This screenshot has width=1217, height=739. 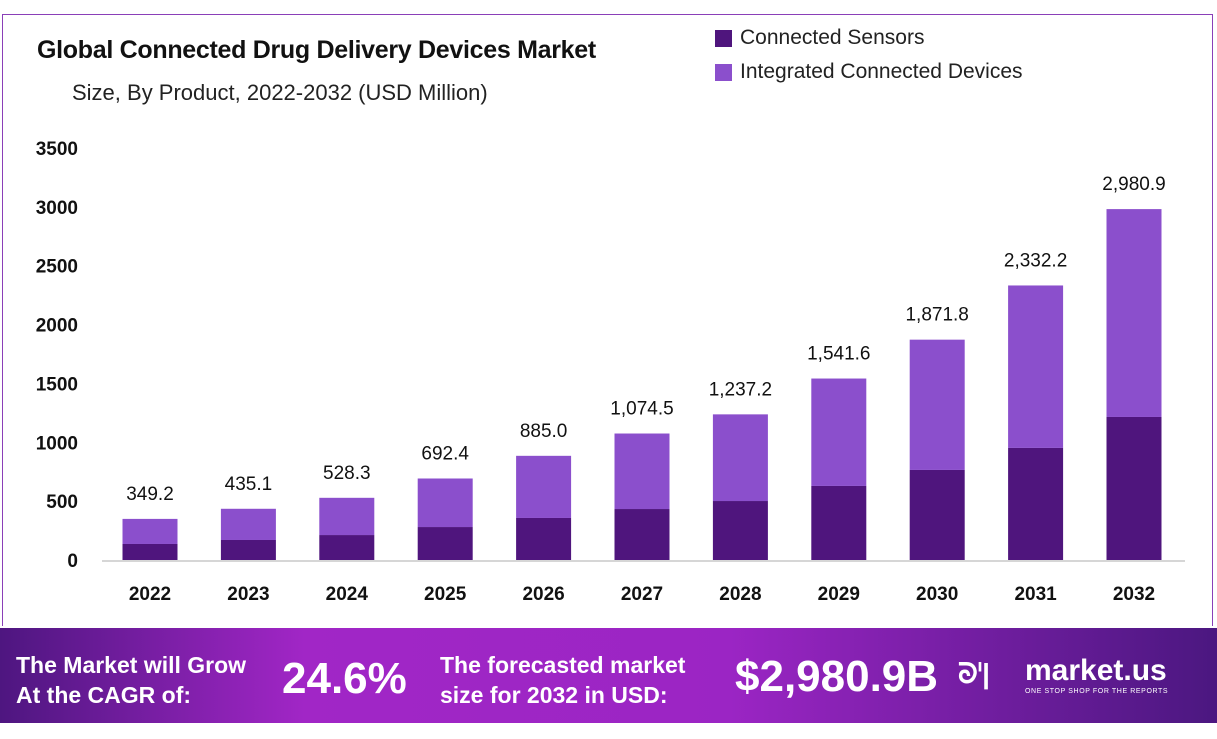 I want to click on x-tick-label: 2024, so click(x=347, y=594).